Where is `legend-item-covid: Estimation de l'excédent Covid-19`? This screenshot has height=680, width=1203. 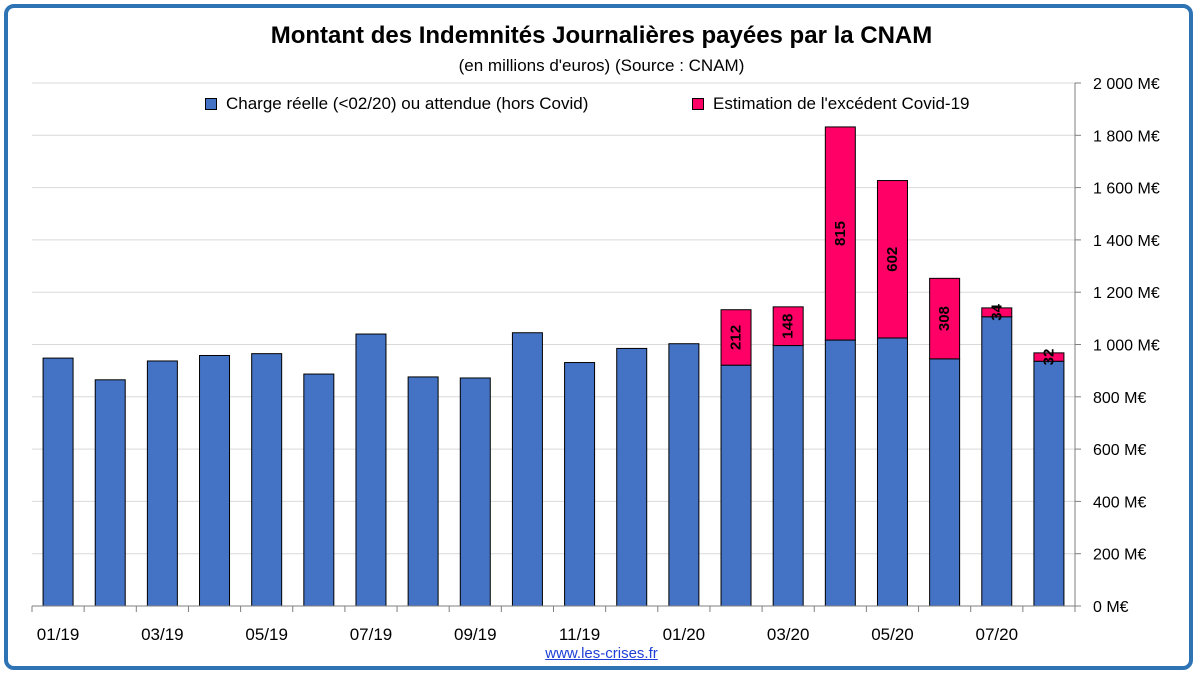 legend-item-covid: Estimation de l'excédent Covid-19 is located at coordinates (831, 104).